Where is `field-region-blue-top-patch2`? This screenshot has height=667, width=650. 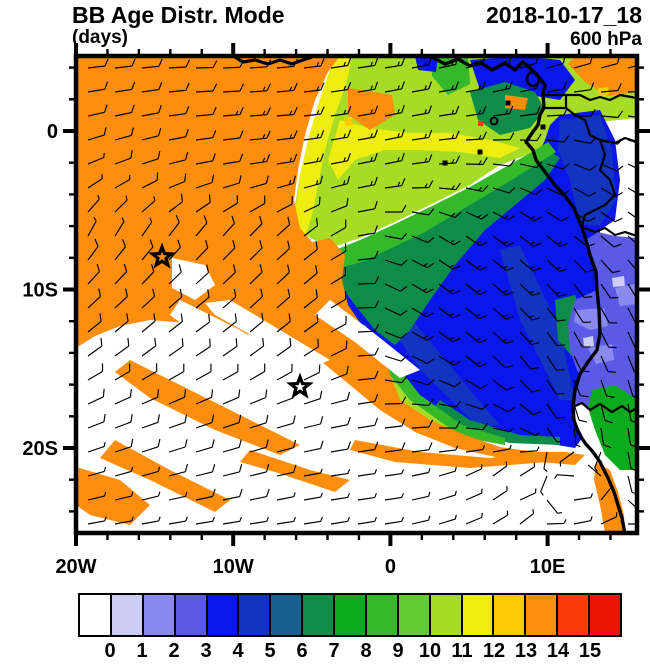
field-region-blue-top-patch2 is located at coordinates (426, 64).